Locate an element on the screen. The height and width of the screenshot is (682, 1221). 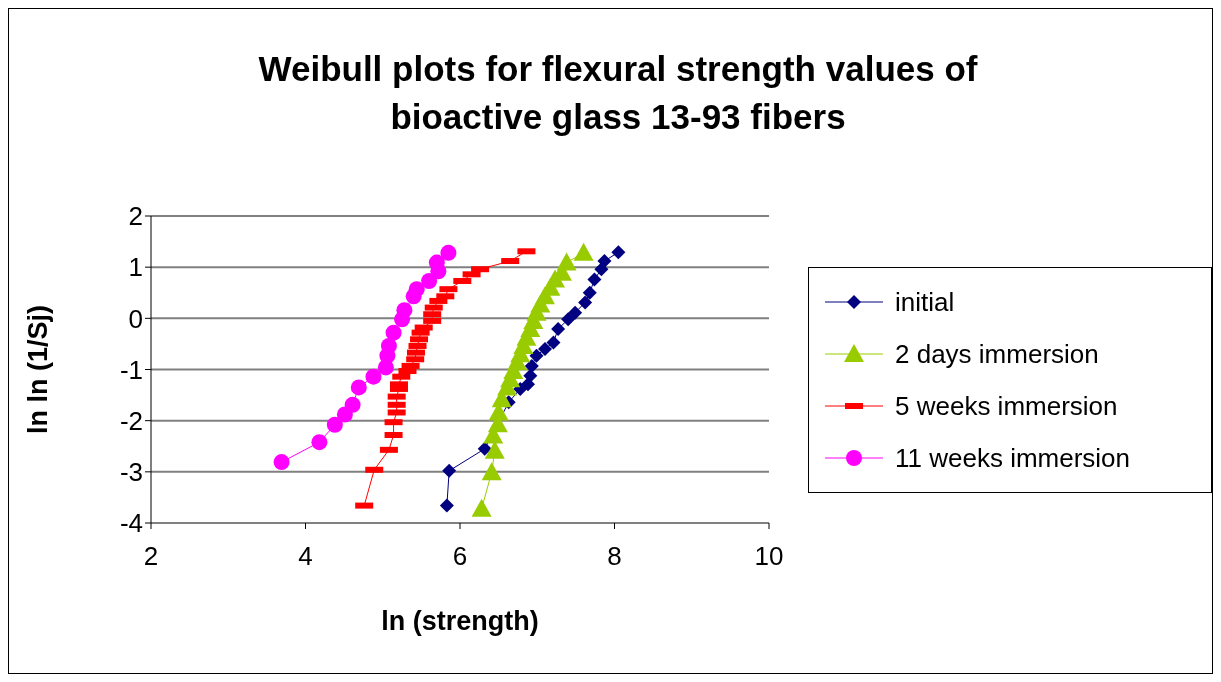
y-tick-label: -4 is located at coordinates (131, 523).